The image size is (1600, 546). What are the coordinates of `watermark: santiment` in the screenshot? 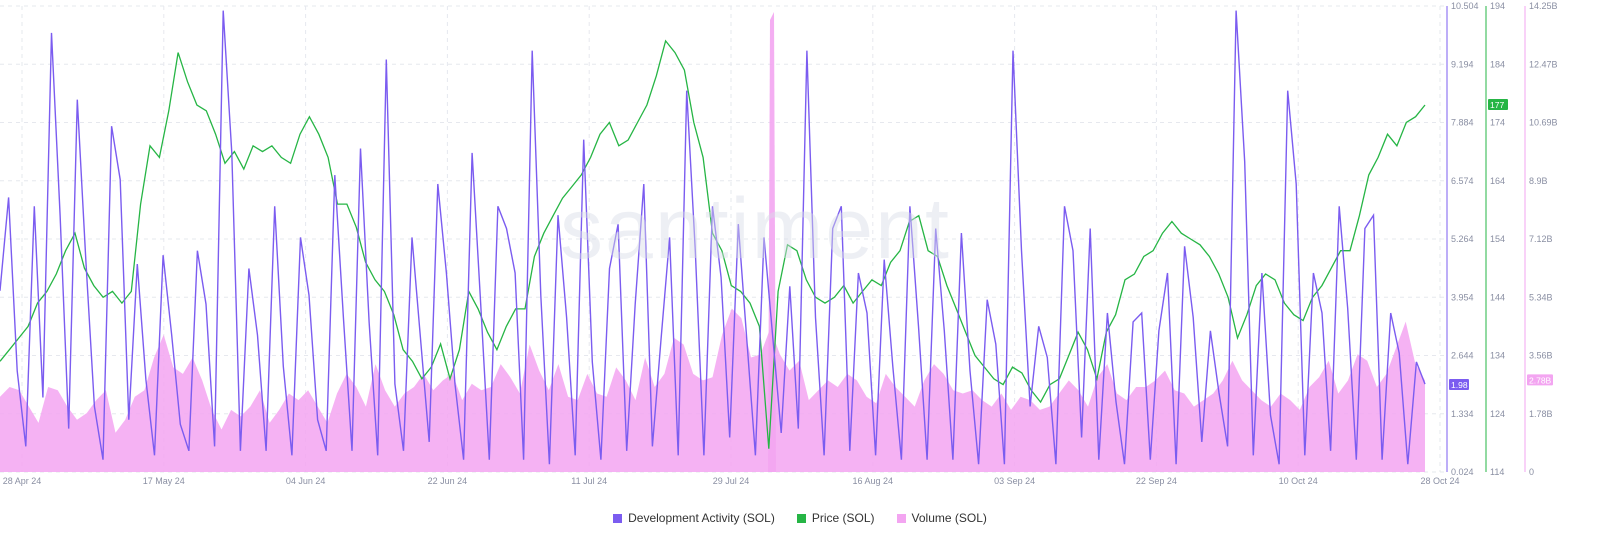 It's located at (755, 229).